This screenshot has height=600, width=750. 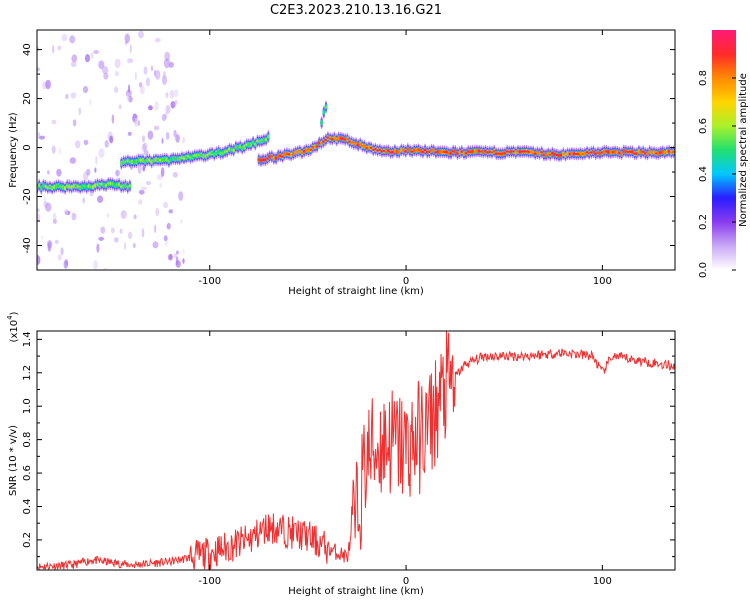 What do you see at coordinates (14, 313) in the screenshot?
I see `snr-scale-suffix: )` at bounding box center [14, 313].